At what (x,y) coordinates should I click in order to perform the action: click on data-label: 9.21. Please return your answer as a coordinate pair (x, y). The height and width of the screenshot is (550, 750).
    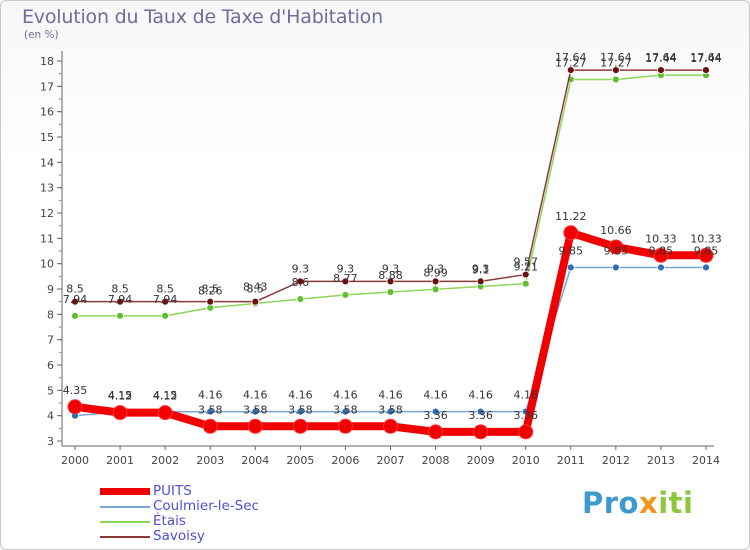
    Looking at the image, I should click on (525, 267).